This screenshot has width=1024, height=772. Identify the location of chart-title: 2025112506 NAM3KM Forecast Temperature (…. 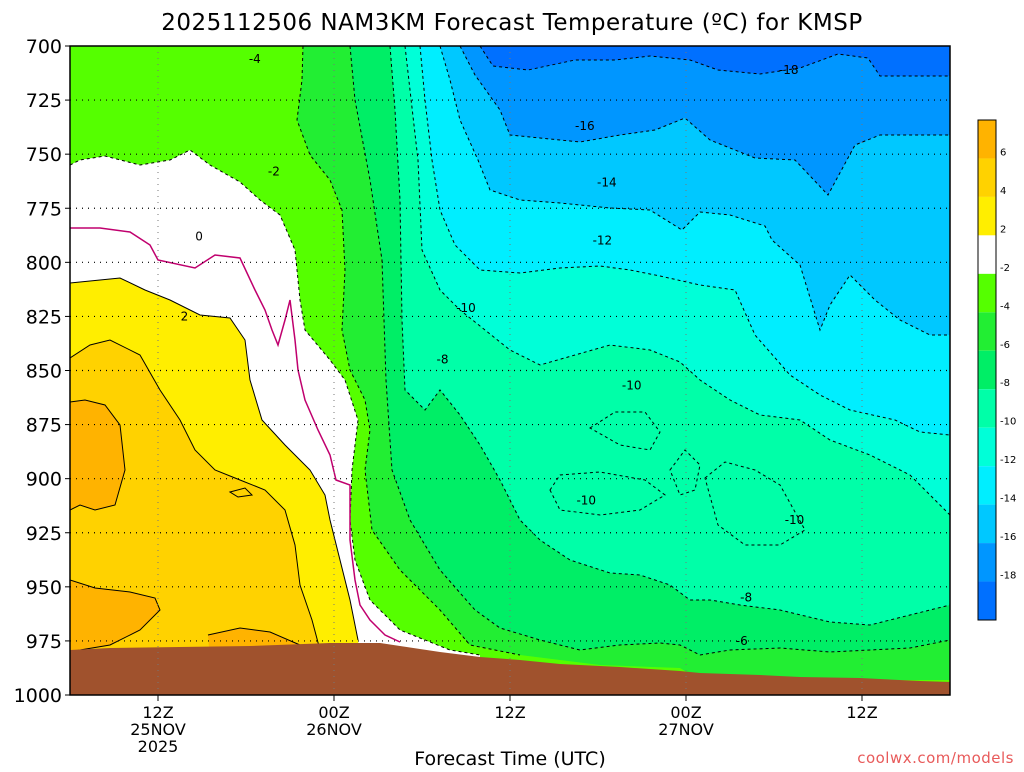
(511, 23).